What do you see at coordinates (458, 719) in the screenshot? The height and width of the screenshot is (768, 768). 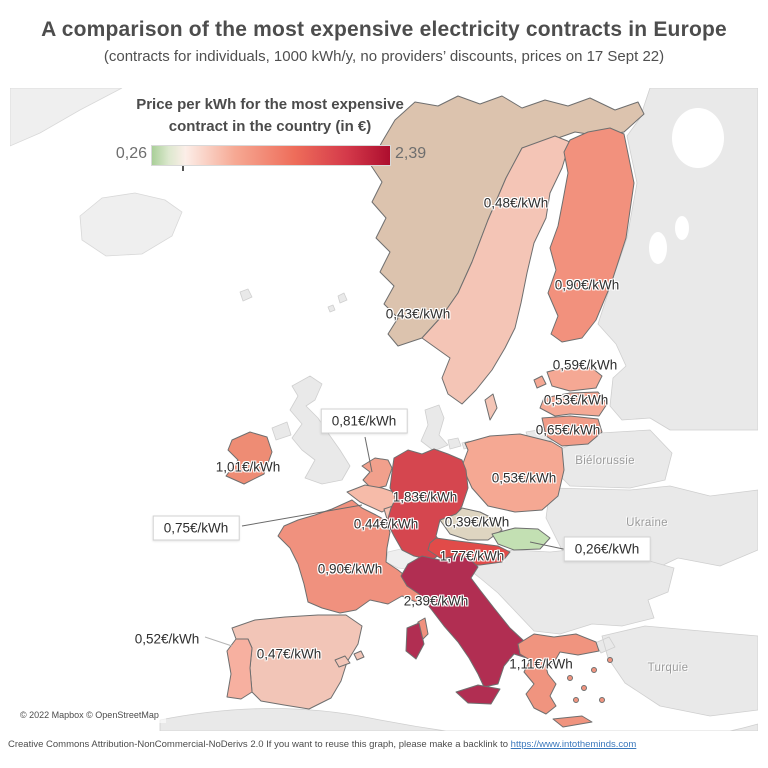 I see `region-north-africa` at bounding box center [458, 719].